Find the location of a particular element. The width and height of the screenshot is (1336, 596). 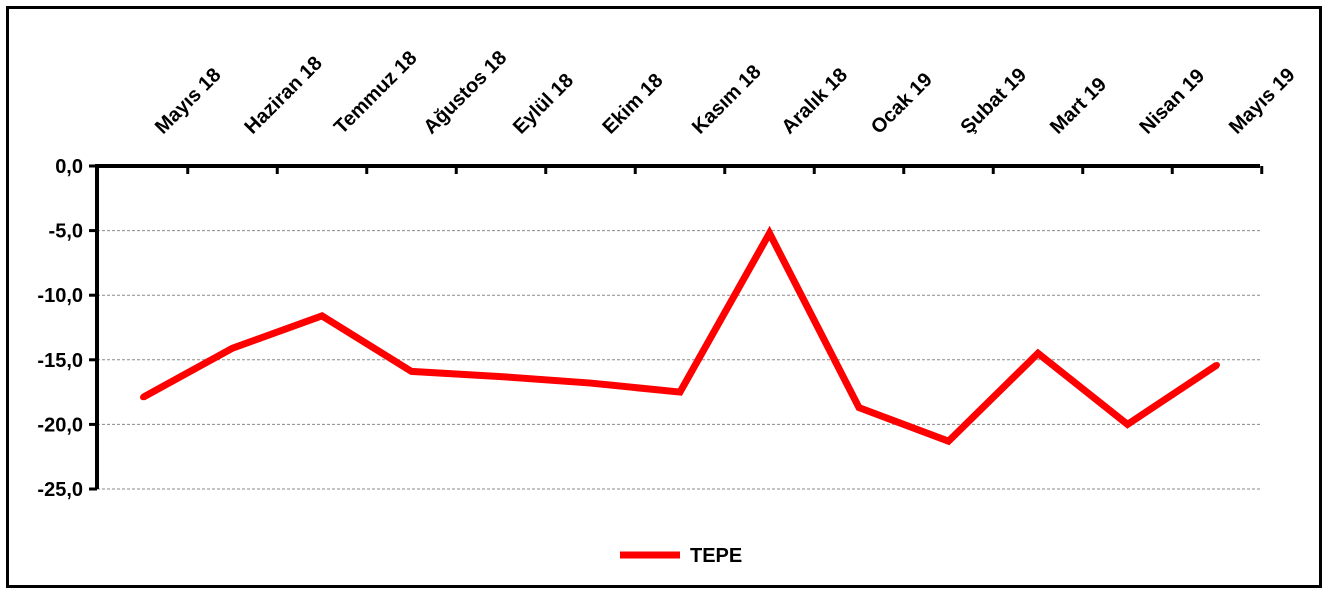

y-tick-label: -25,0 is located at coordinates (60, 490).